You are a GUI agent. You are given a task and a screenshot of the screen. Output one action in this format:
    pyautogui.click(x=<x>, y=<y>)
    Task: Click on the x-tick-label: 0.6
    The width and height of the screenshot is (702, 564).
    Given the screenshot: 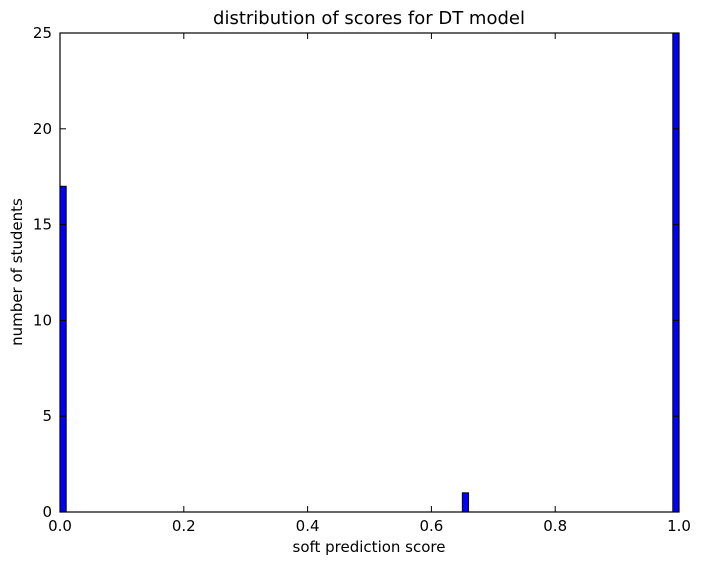 What is the action you would take?
    pyautogui.click(x=431, y=526)
    